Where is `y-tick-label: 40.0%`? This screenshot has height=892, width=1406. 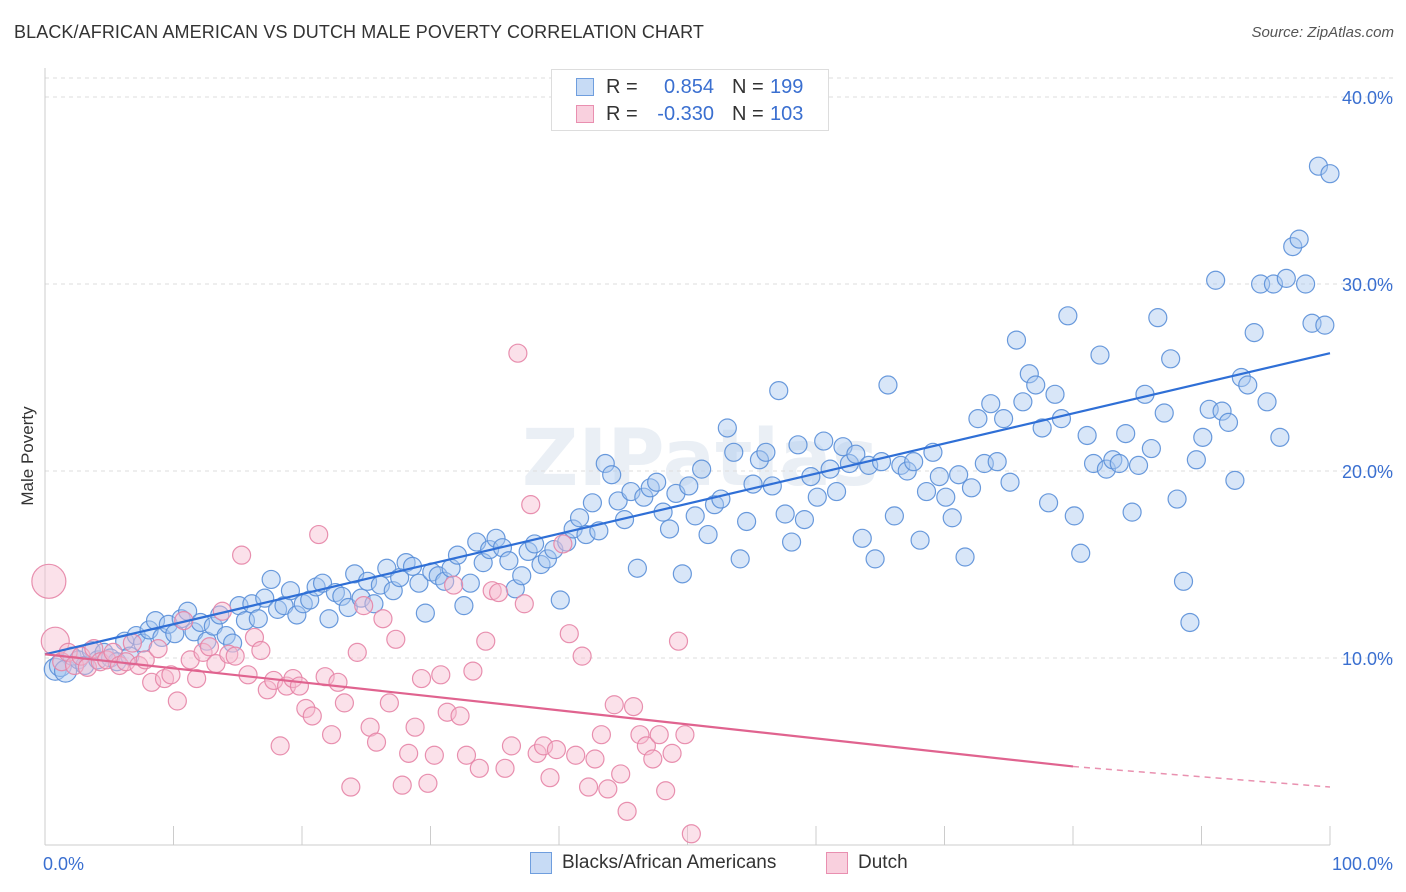 y-tick-label: 40.0% is located at coordinates (1367, 98).